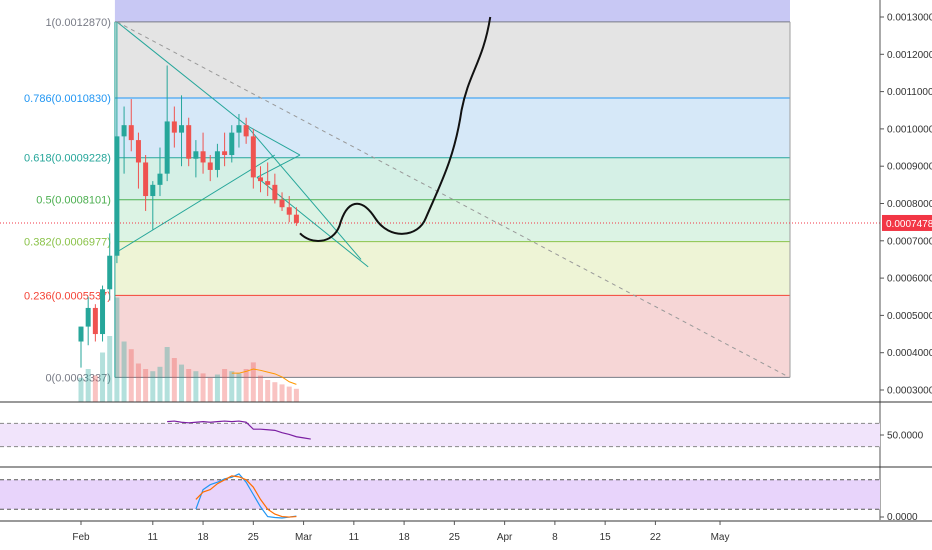  I want to click on price-tick-label: 0.0012000, so click(909, 55).